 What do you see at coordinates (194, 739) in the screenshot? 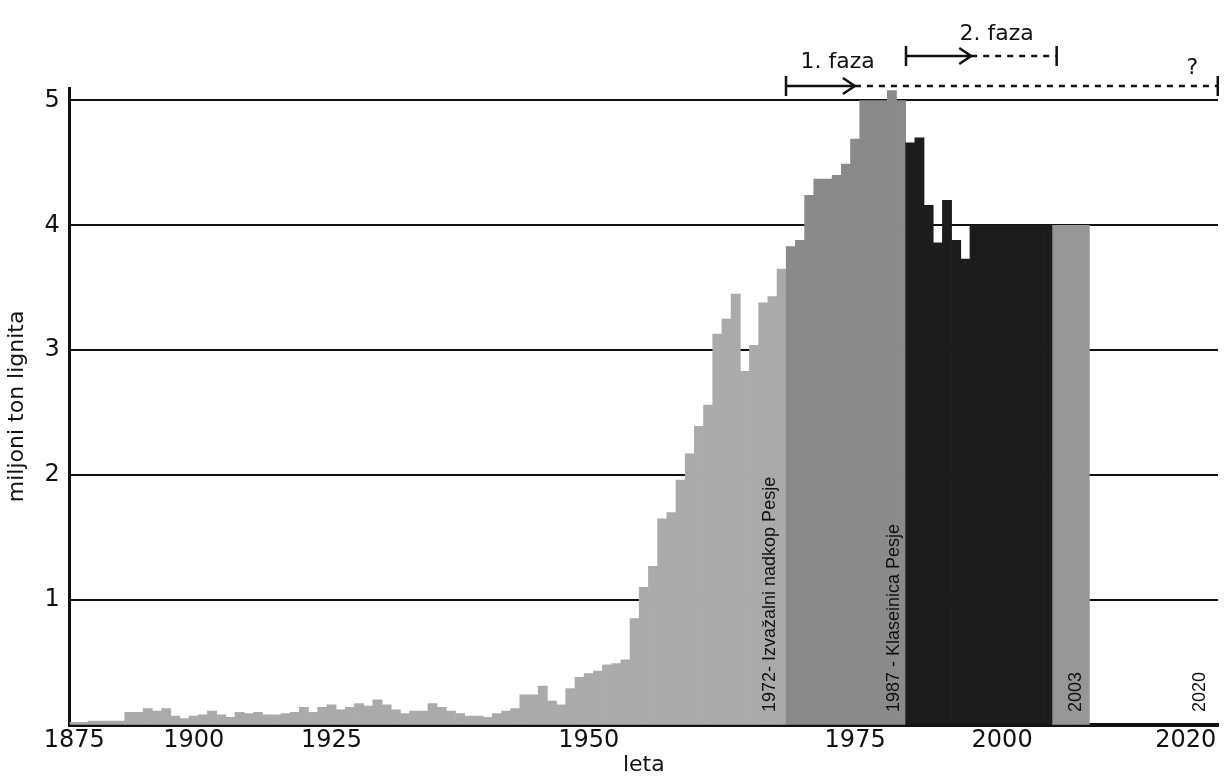
I see `x-tick-label: 1900` at bounding box center [194, 739].